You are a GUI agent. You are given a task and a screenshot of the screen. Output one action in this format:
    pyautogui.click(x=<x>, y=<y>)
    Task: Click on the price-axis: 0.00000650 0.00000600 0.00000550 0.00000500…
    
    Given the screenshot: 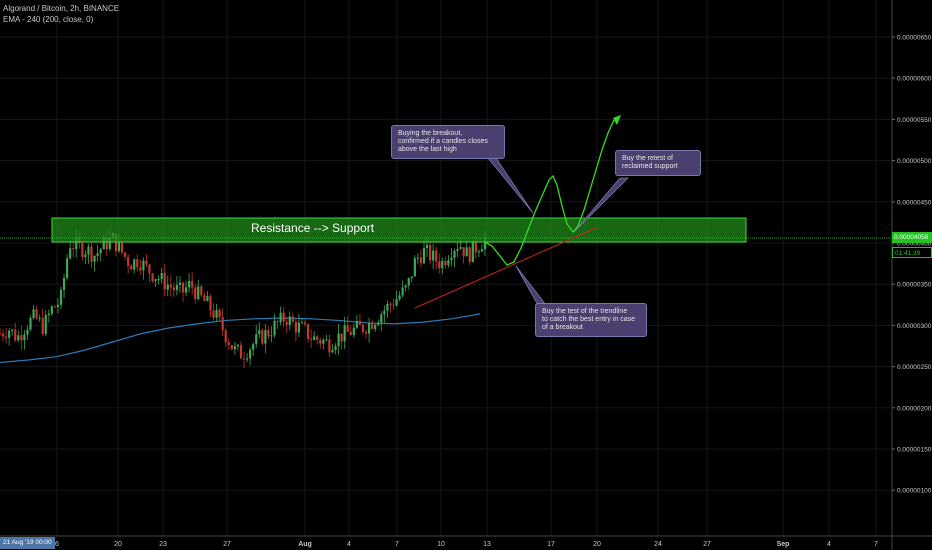 What is the action you would take?
    pyautogui.click(x=911, y=275)
    